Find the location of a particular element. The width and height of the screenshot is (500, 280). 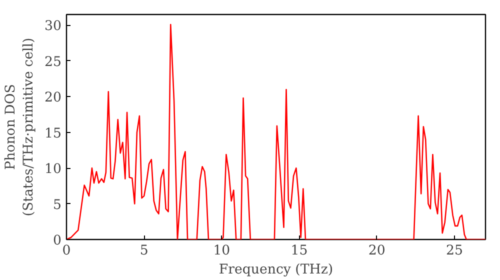

x-tick-label: 15 is located at coordinates (299, 251).